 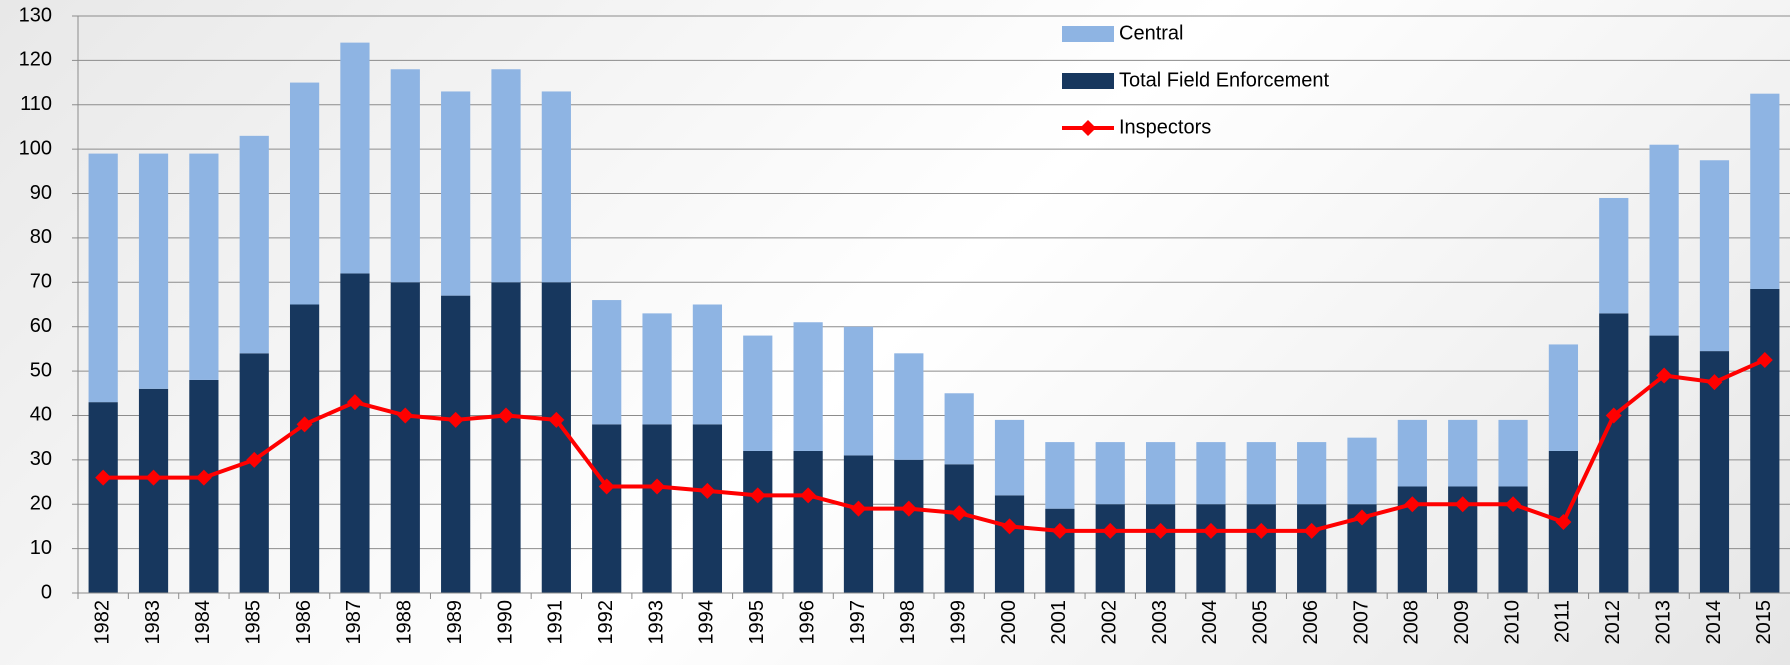 What do you see at coordinates (455, 622) in the screenshot?
I see `x-tick-label: 1989` at bounding box center [455, 622].